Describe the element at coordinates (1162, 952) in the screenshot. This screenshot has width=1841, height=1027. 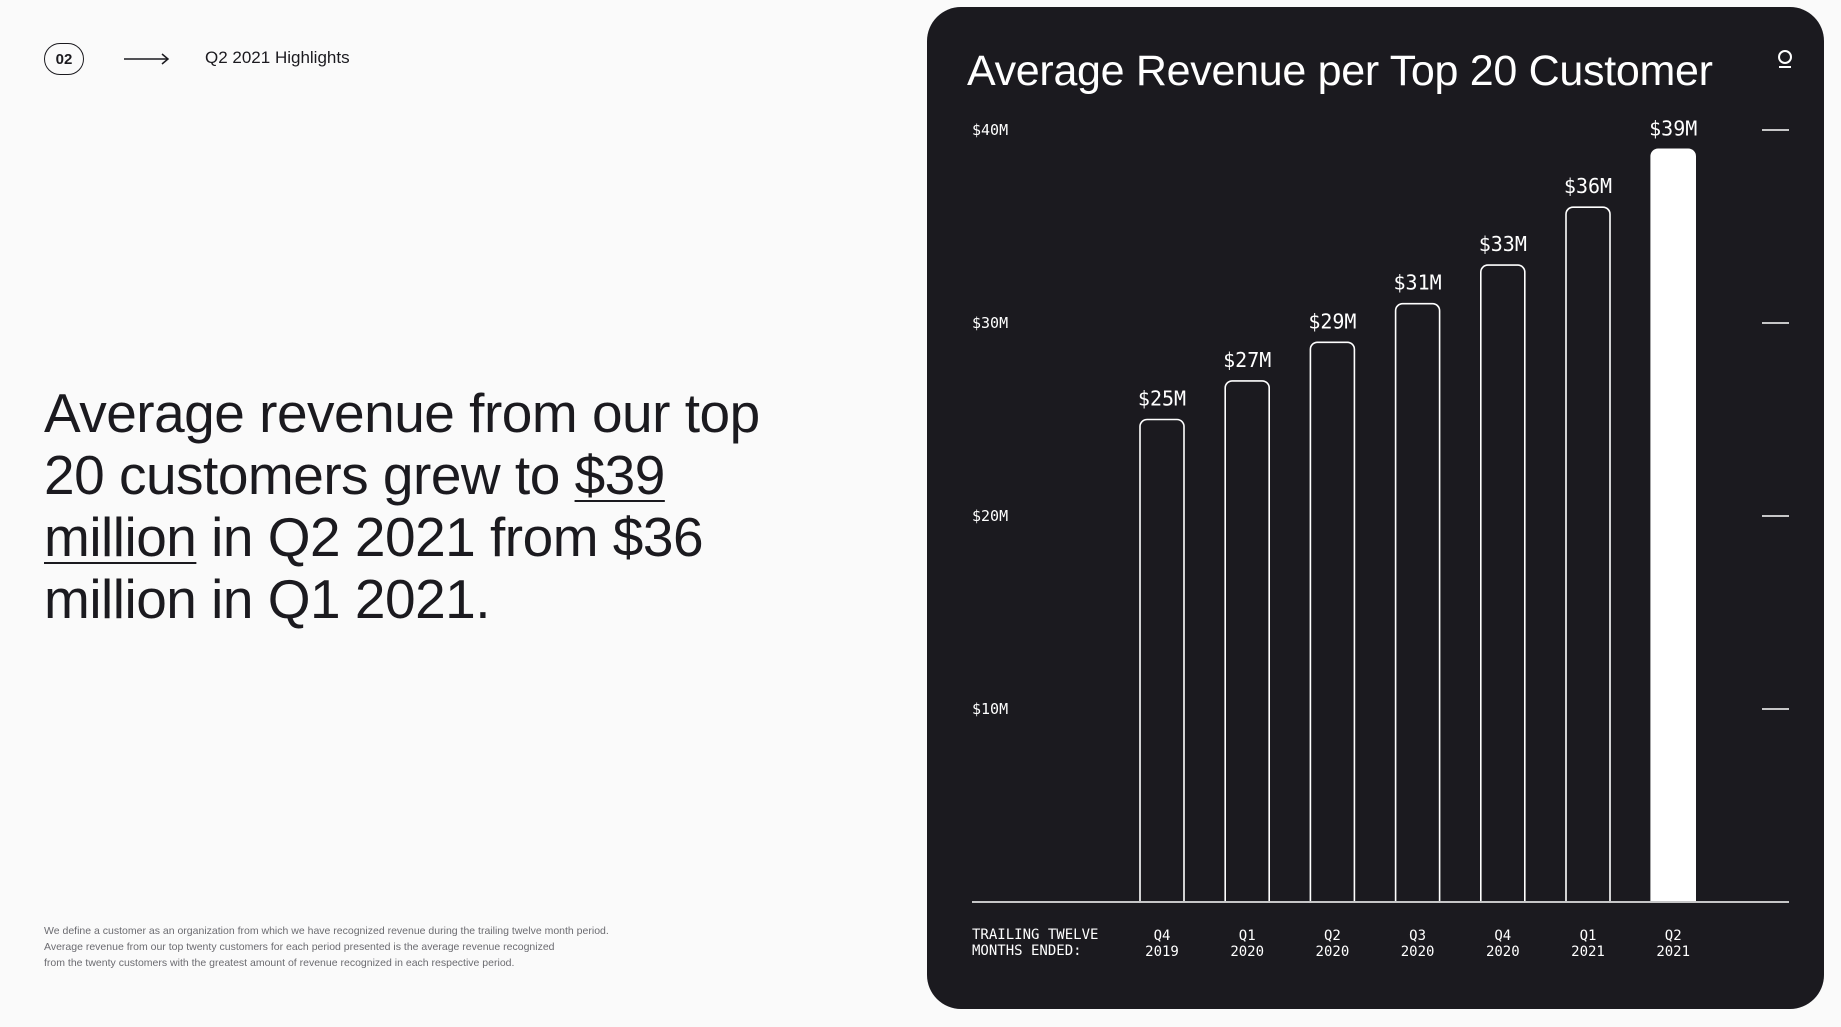
I see `x-tick-label-year: 2019` at that location.